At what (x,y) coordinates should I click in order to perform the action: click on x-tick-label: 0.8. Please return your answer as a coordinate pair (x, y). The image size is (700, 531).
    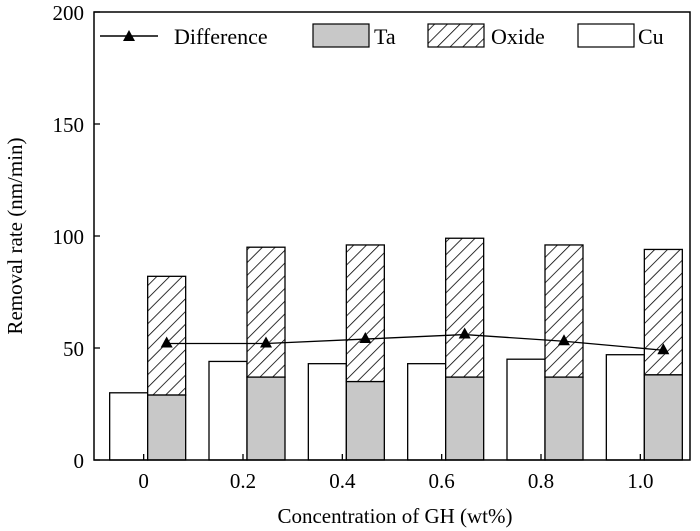
    Looking at the image, I should click on (541, 481).